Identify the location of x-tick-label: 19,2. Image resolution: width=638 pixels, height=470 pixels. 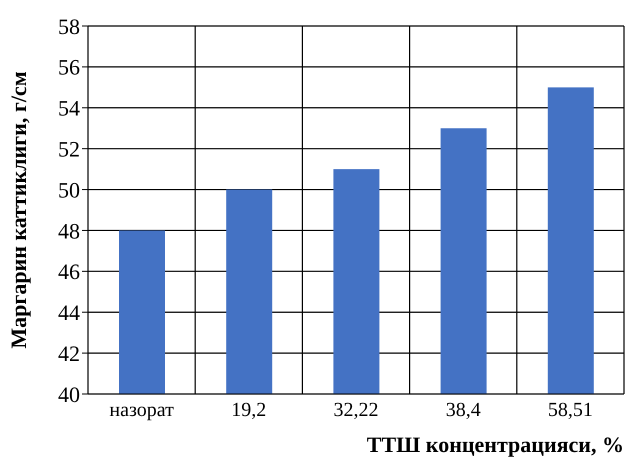
(248, 410).